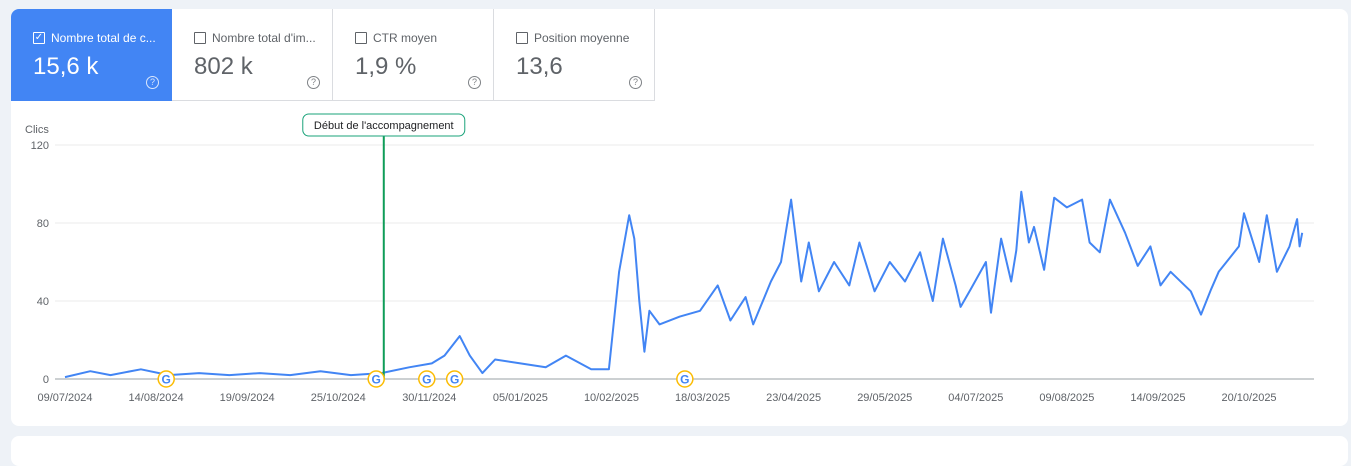 This screenshot has height=466, width=1351. What do you see at coordinates (39, 38) in the screenshot?
I see `checkbox-checked-icon: ✓` at bounding box center [39, 38].